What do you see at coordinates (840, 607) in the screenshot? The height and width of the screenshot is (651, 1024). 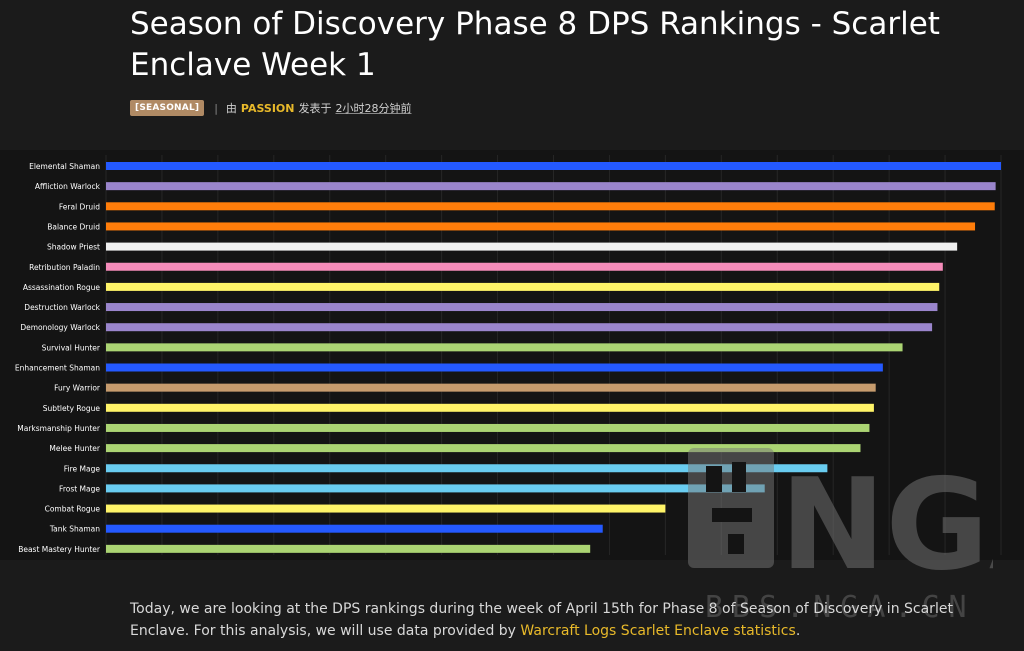 I see `watermark-text: BBS.NGA.CN` at bounding box center [840, 607].